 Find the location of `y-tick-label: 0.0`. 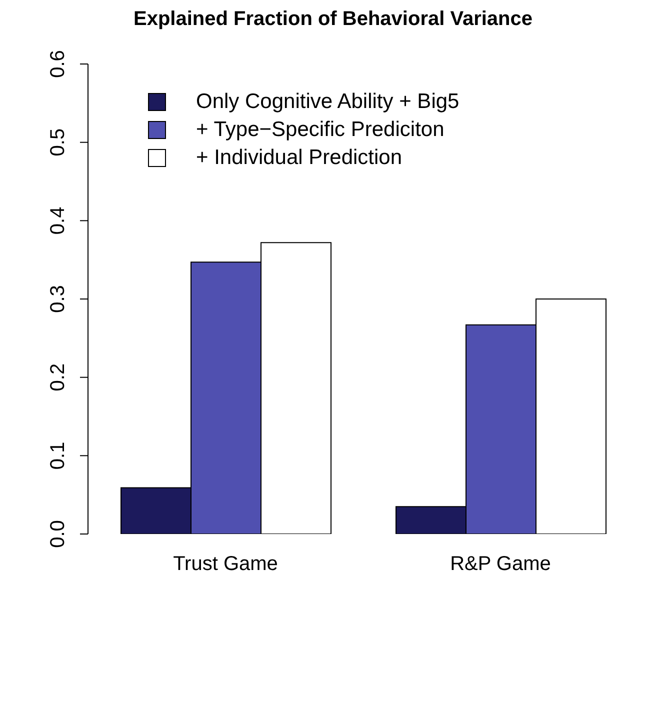

y-tick-label: 0.0 is located at coordinates (58, 534).